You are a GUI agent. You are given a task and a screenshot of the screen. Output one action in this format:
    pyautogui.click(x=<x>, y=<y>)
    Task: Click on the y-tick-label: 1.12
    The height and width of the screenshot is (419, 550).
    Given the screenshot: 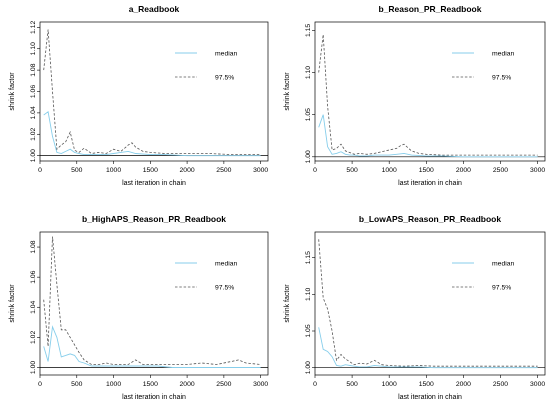 What is the action you would take?
    pyautogui.click(x=33, y=27)
    